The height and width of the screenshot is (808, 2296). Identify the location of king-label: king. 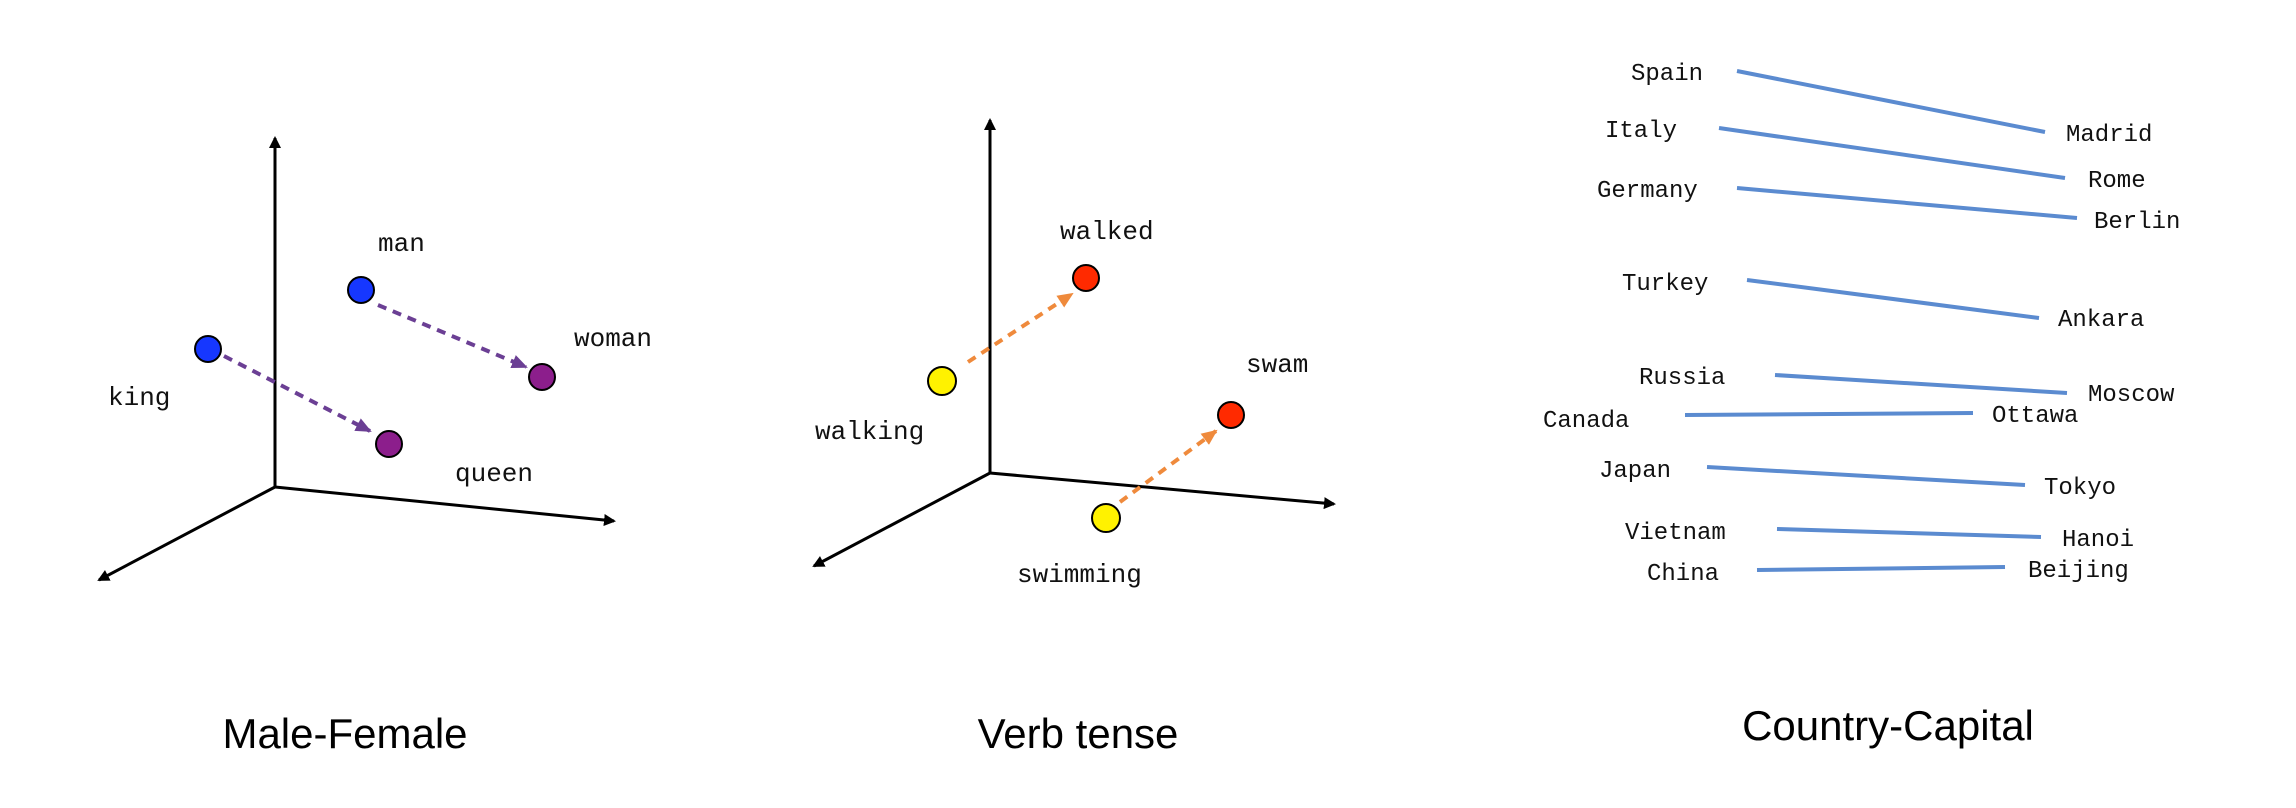
(139, 398).